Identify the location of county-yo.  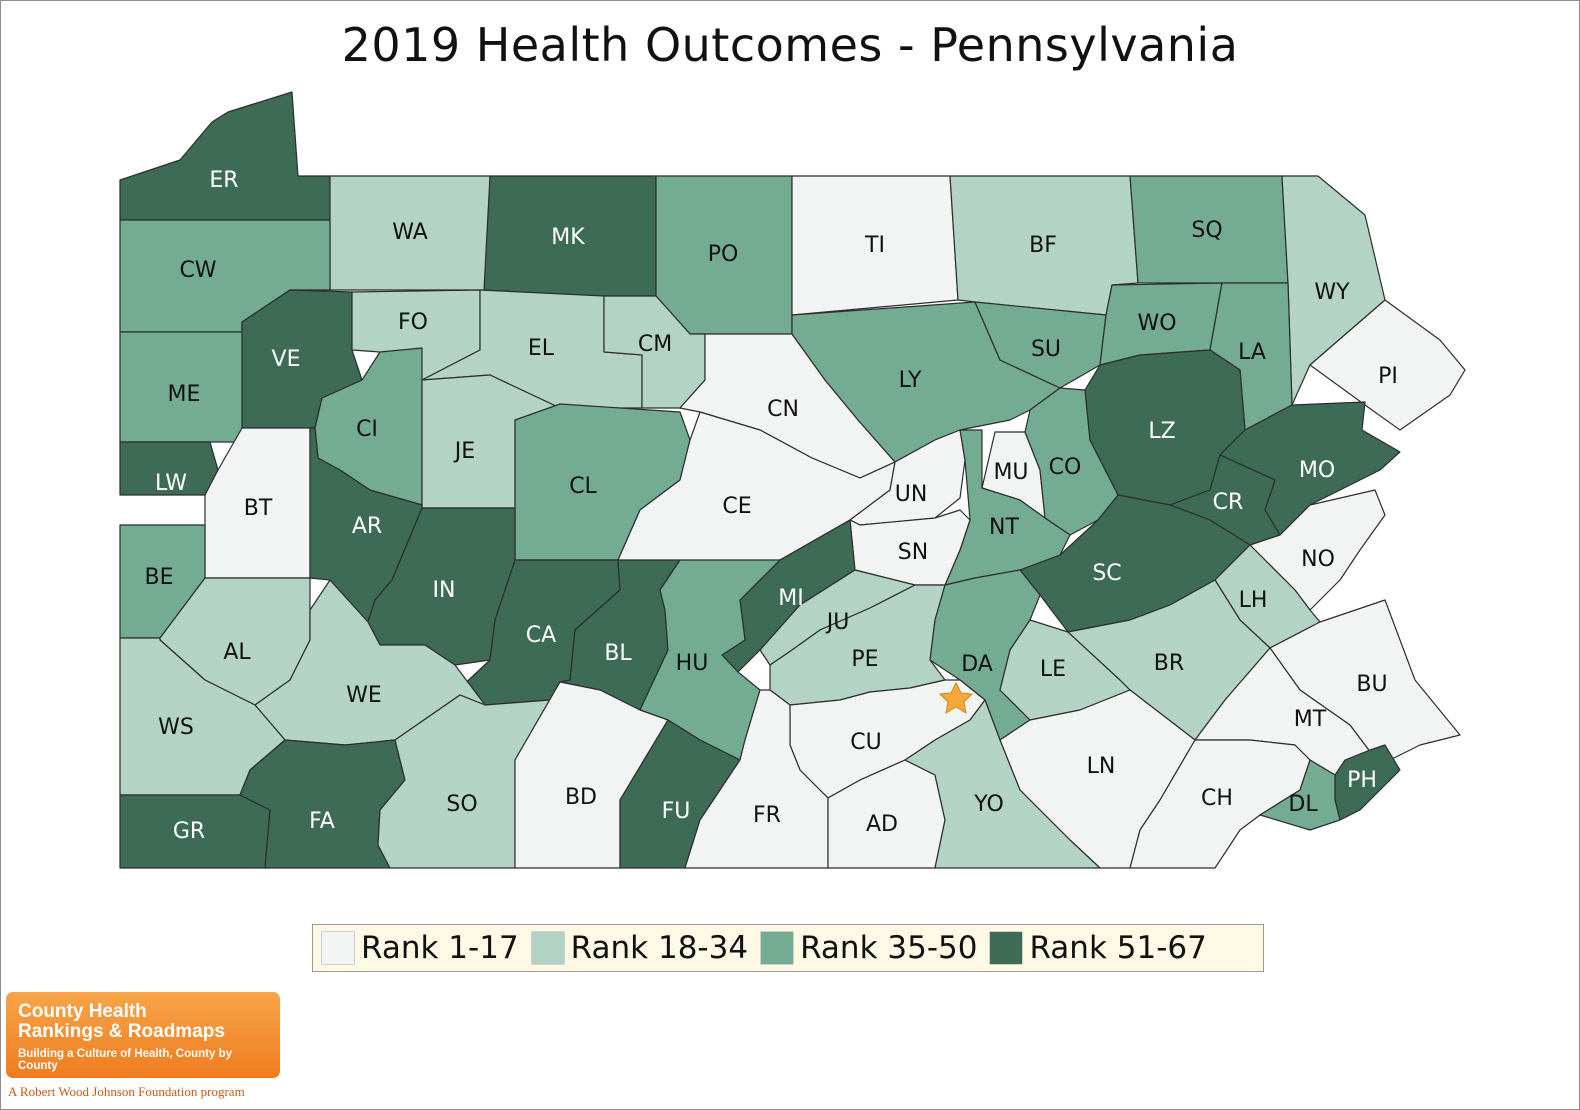
(1002, 784).